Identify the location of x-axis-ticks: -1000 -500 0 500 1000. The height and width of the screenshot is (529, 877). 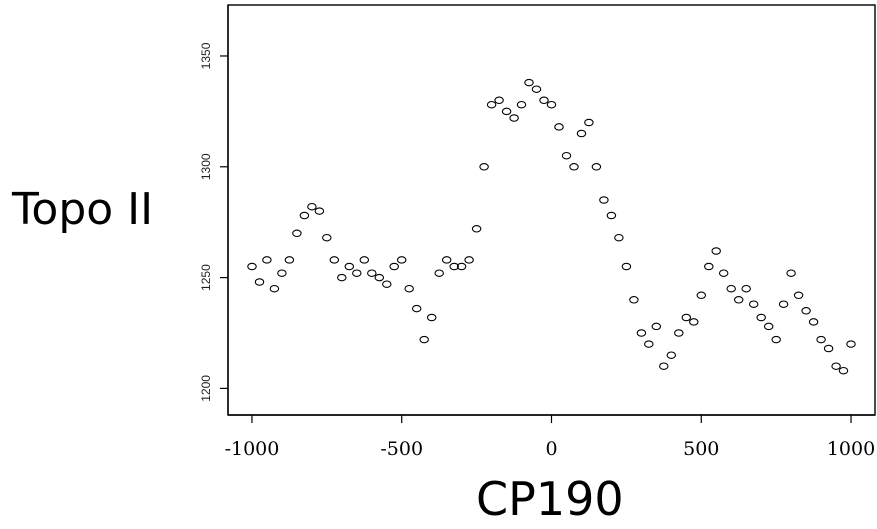
(550, 437).